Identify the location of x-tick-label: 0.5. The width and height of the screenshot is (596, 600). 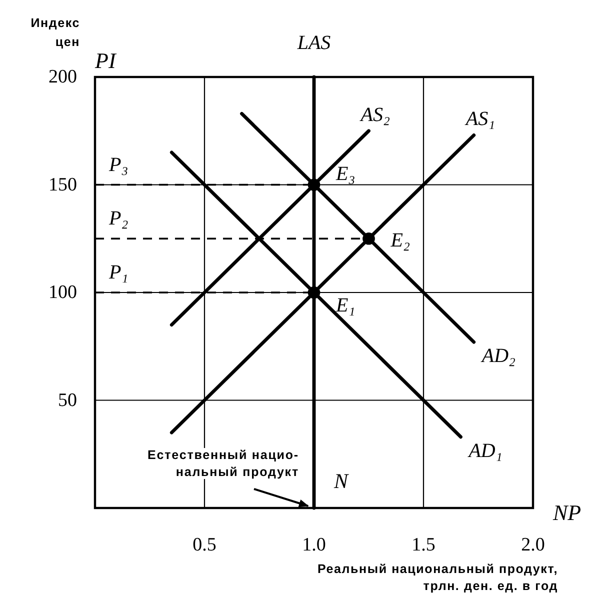
(204, 545).